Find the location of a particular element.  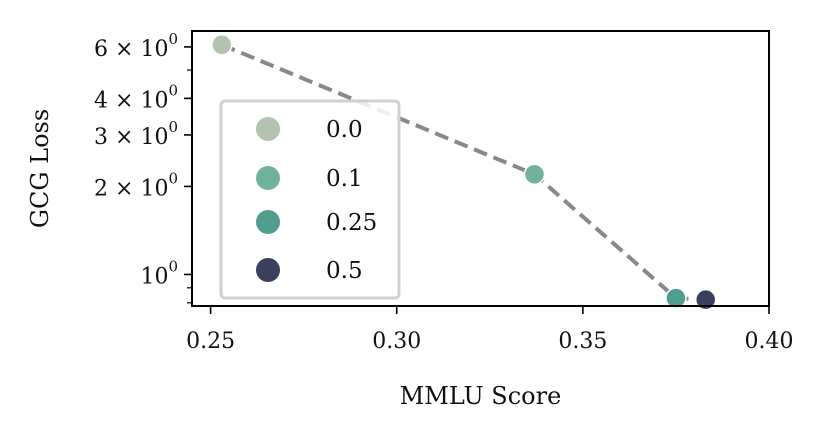

y-tick-label: 100 is located at coordinates (159, 273).